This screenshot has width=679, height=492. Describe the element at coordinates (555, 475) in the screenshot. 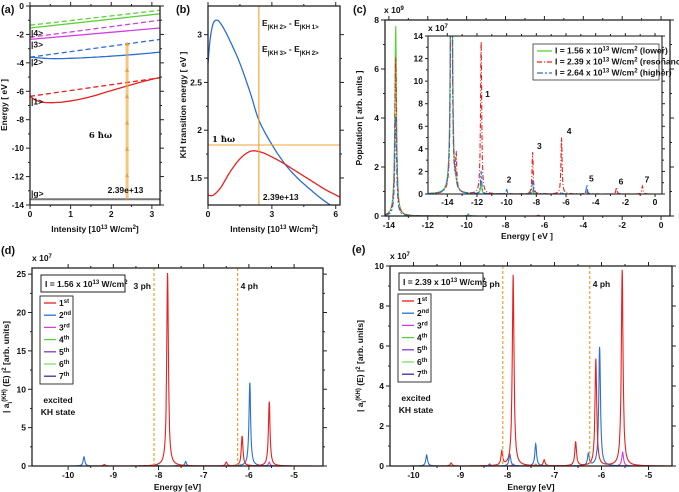

I see `x-tick-label: -7` at that location.